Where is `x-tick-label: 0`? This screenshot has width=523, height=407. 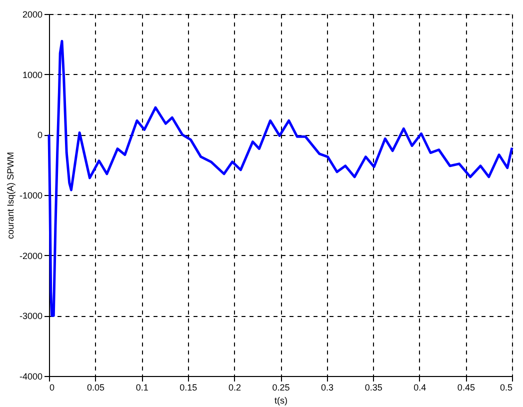
x-tick-label: 0 is located at coordinates (52, 387).